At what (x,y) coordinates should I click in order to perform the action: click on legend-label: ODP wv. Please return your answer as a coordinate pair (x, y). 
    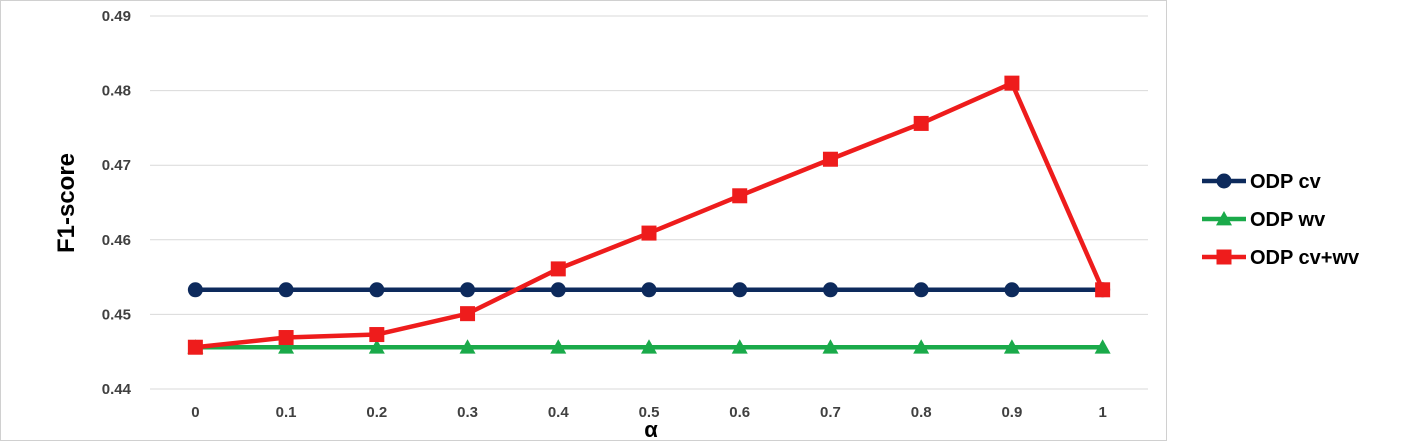
    Looking at the image, I should click on (1288, 220).